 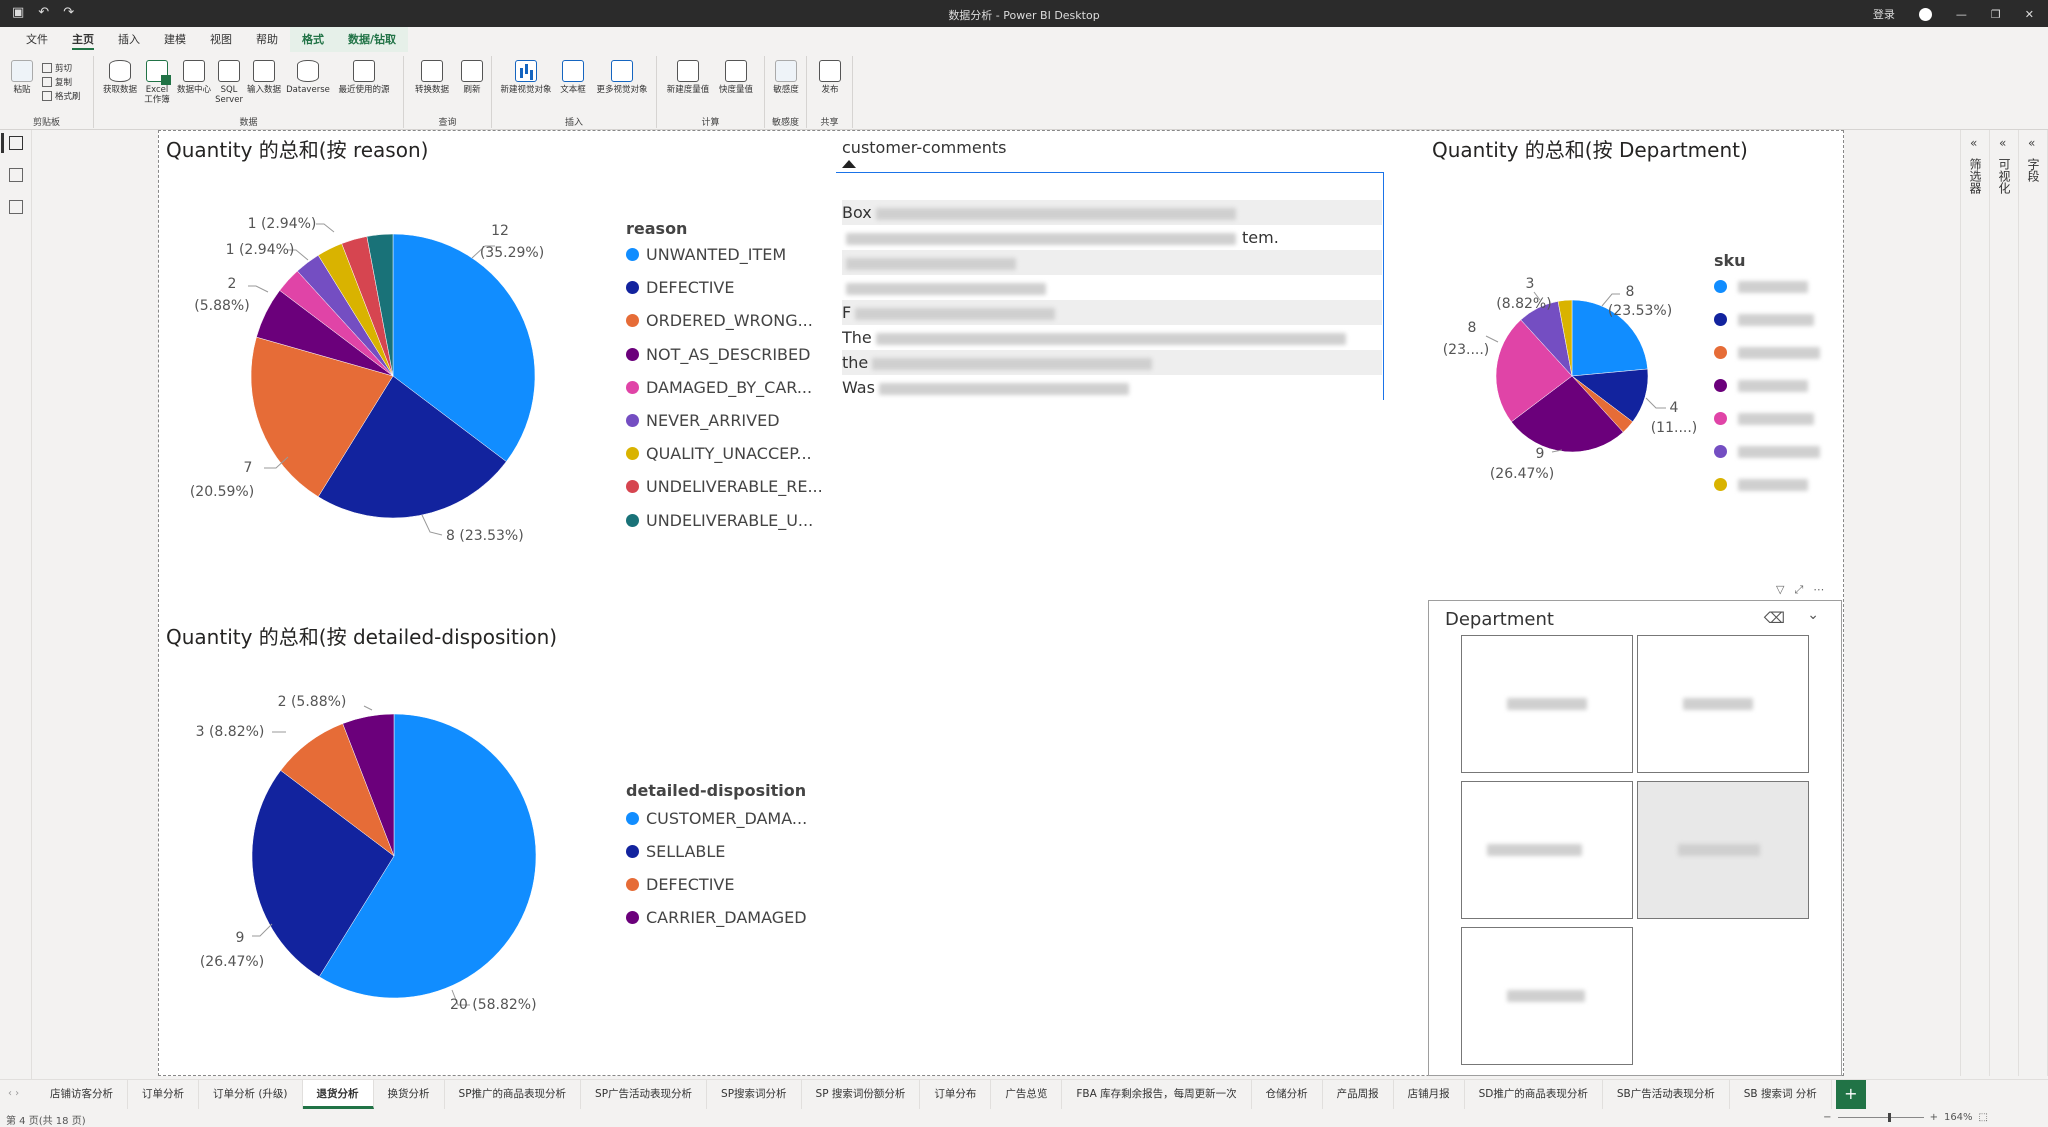 What do you see at coordinates (1781, 1094) in the screenshot?
I see `page-tab: SB 搜索词 分析` at bounding box center [1781, 1094].